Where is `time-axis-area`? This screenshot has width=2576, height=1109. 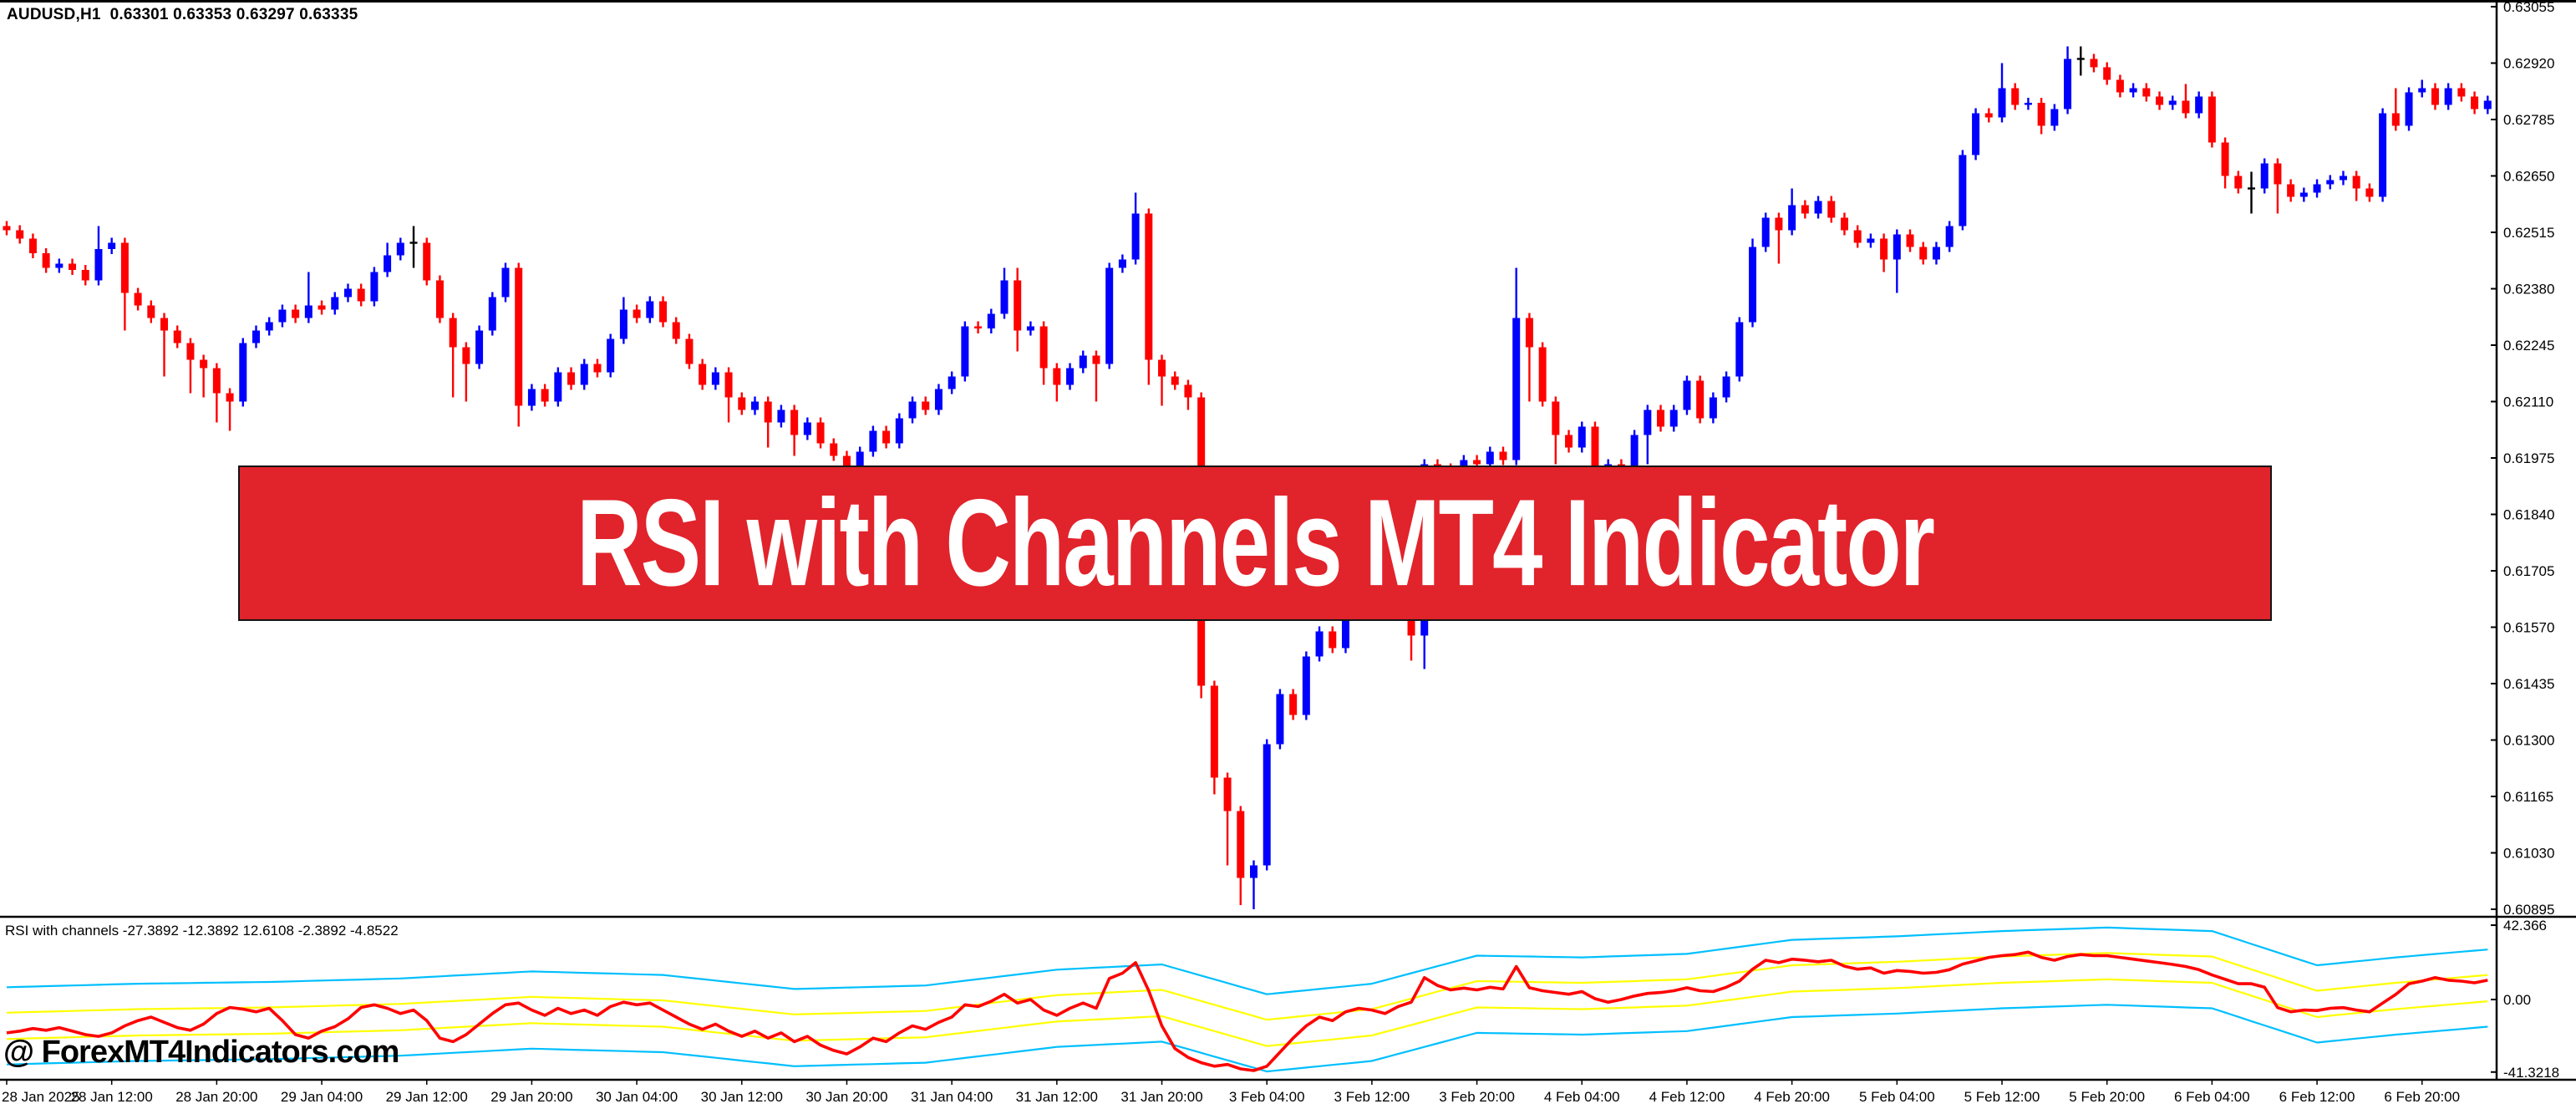
time-axis-area is located at coordinates (1247, 1095).